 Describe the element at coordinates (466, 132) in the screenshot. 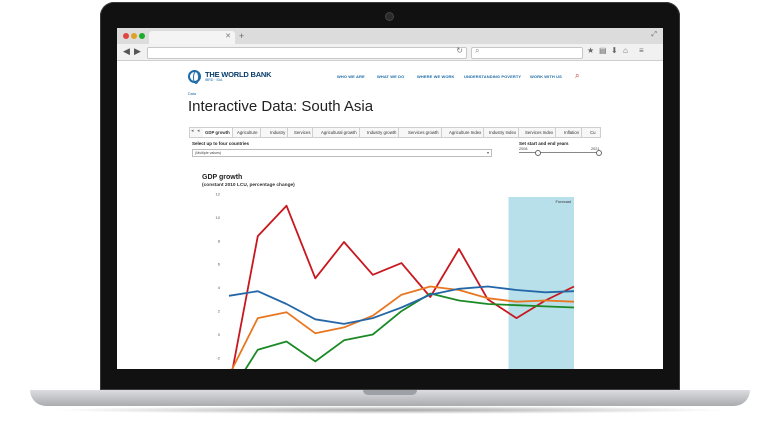

I see `tab-agriculture-index: Agriculture Index` at that location.